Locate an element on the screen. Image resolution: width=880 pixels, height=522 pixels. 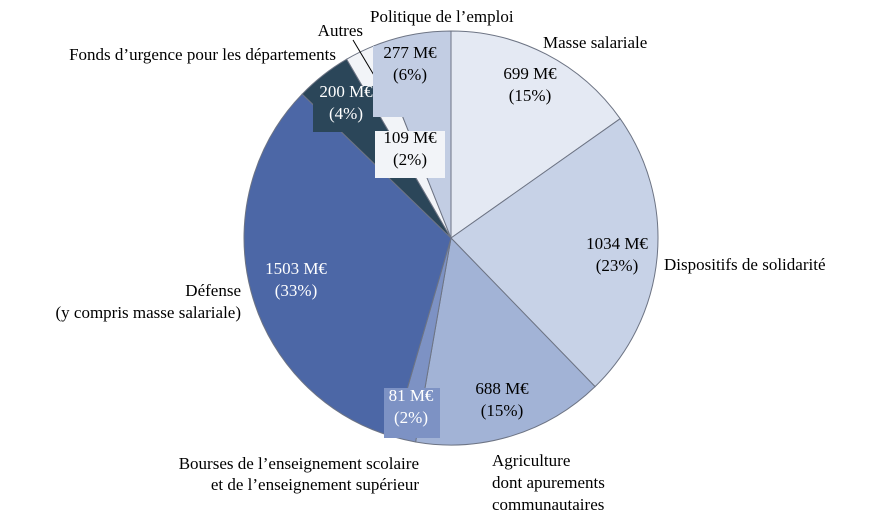
value-label-masse: 699 M€ is located at coordinates (530, 73).